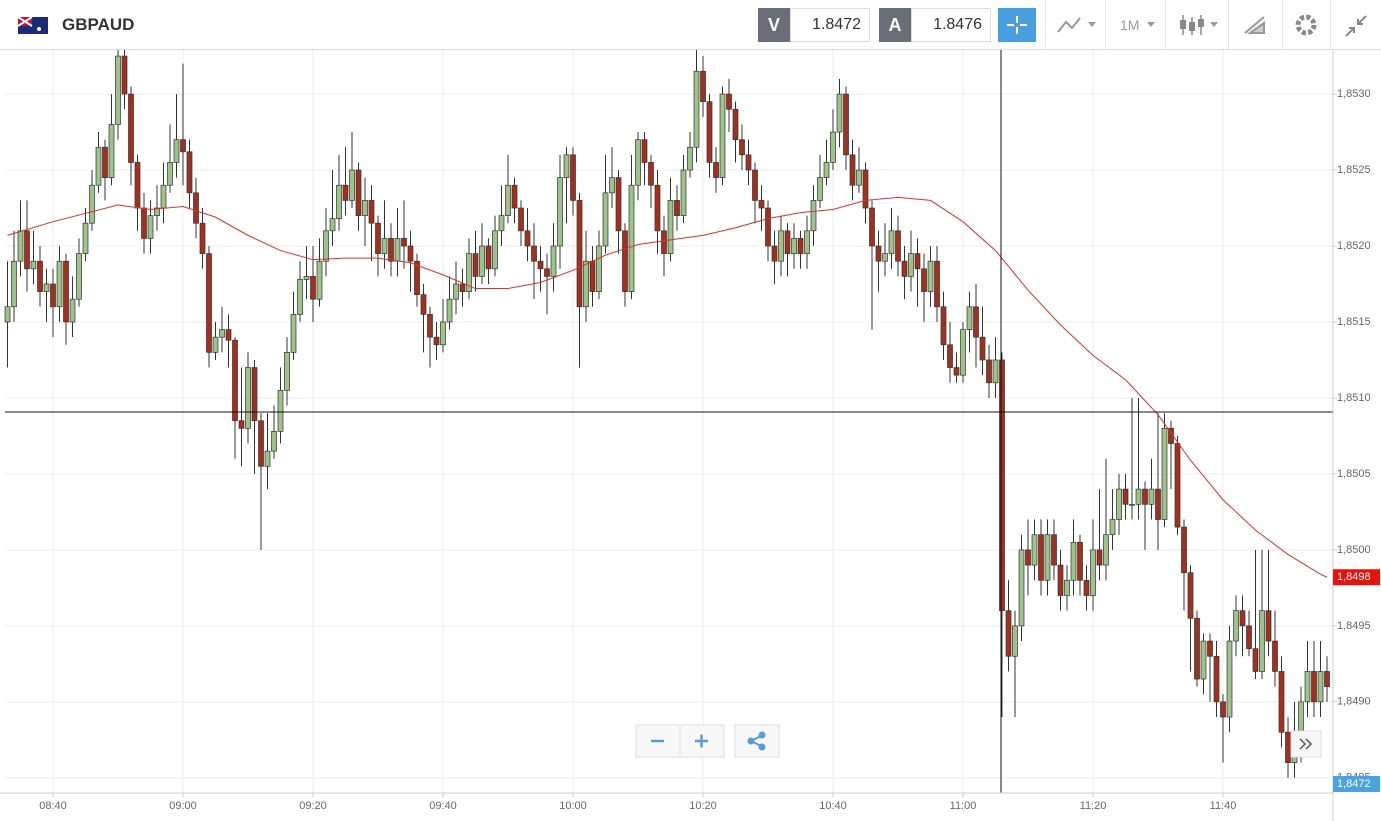 The height and width of the screenshot is (821, 1381). What do you see at coordinates (1356, 26) in the screenshot?
I see `fullscreen-button` at bounding box center [1356, 26].